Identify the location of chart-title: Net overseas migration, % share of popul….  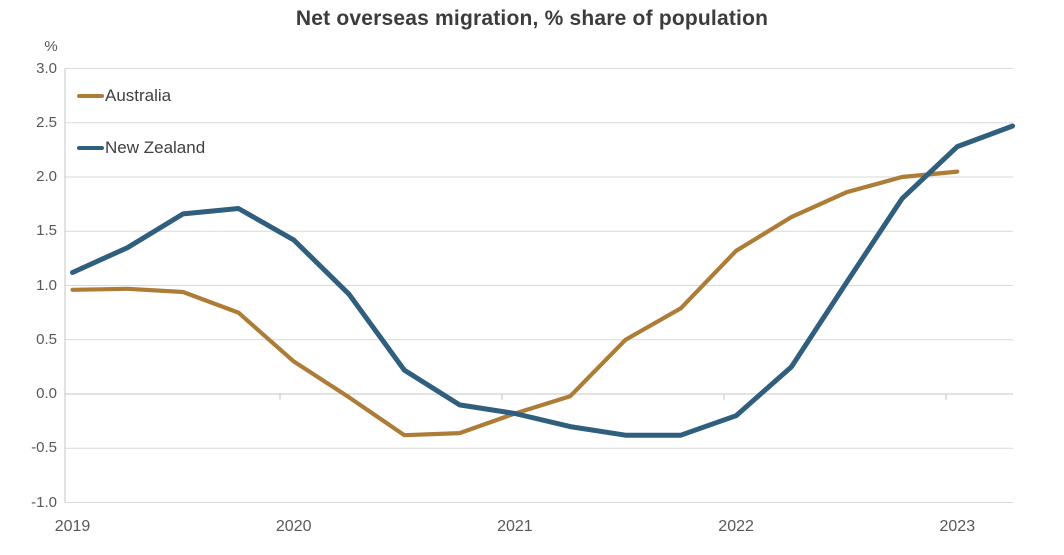
(532, 18).